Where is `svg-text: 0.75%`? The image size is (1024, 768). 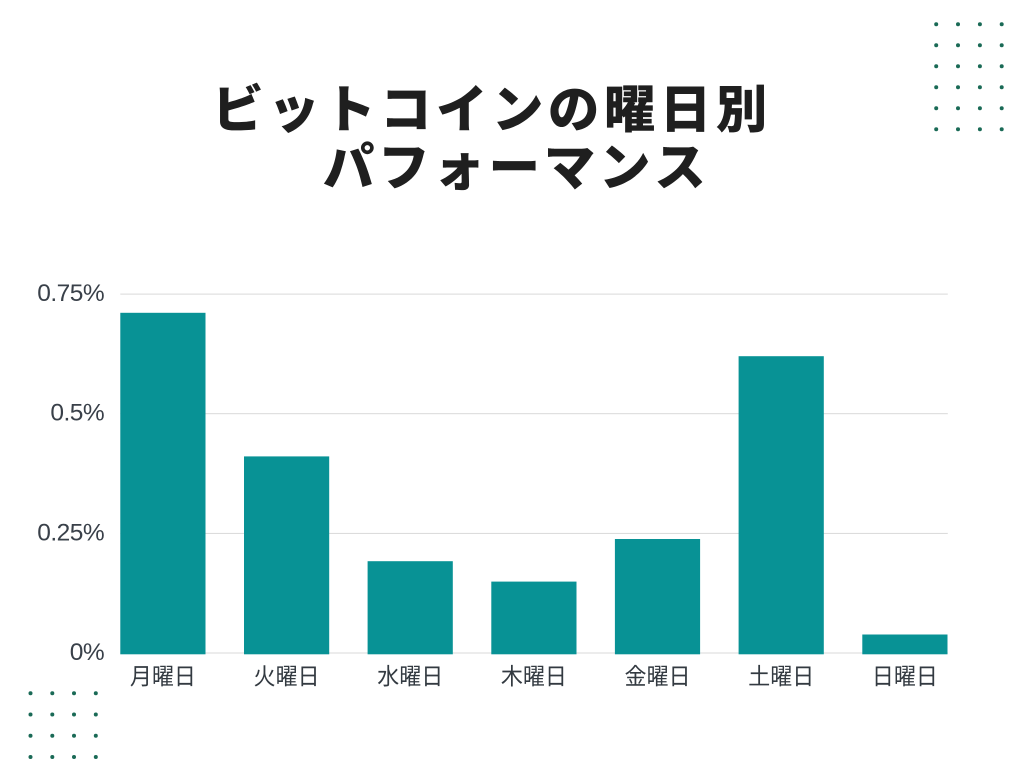 svg-text: 0.75% is located at coordinates (70, 293).